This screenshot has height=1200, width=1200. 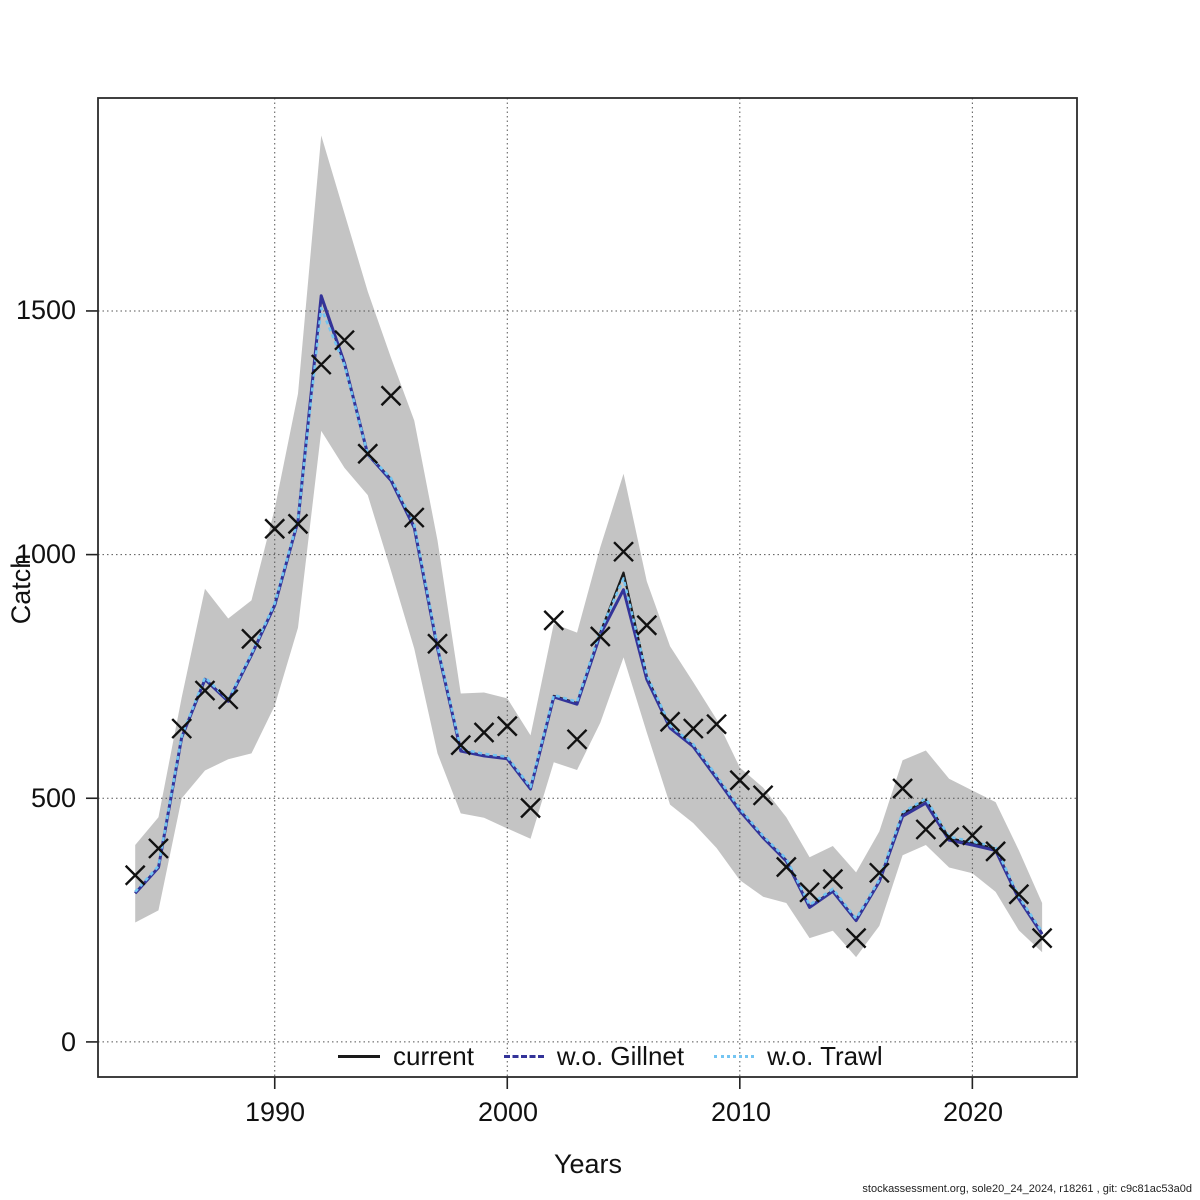 I want to click on legend-entry-gillnet: w.o. Gillnet, so click(x=594, y=1056).